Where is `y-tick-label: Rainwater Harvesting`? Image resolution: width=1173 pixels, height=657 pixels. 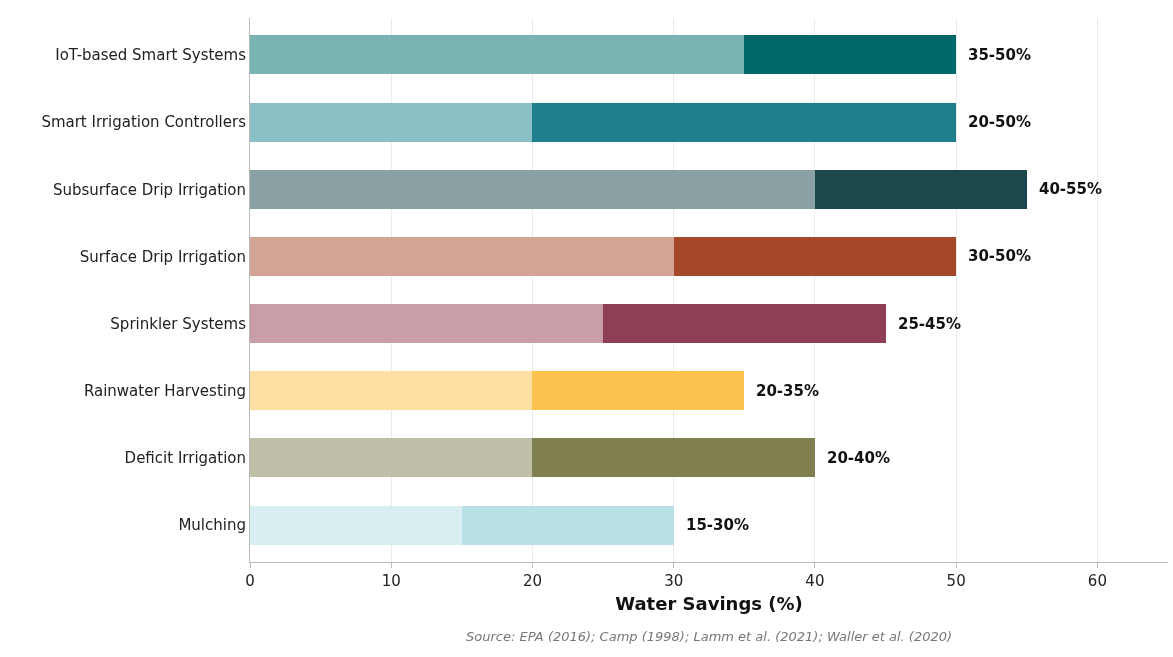
y-tick-label: Rainwater Harvesting is located at coordinates (164, 390).